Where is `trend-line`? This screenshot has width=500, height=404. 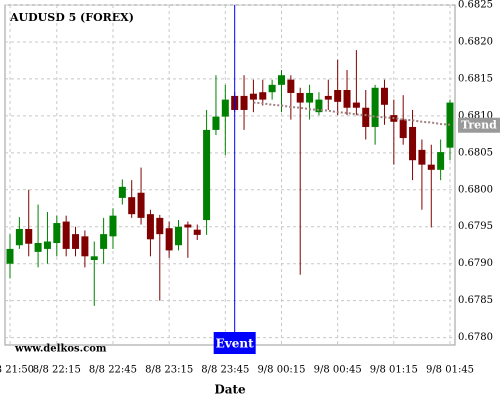
trend-line is located at coordinates (352, 113).